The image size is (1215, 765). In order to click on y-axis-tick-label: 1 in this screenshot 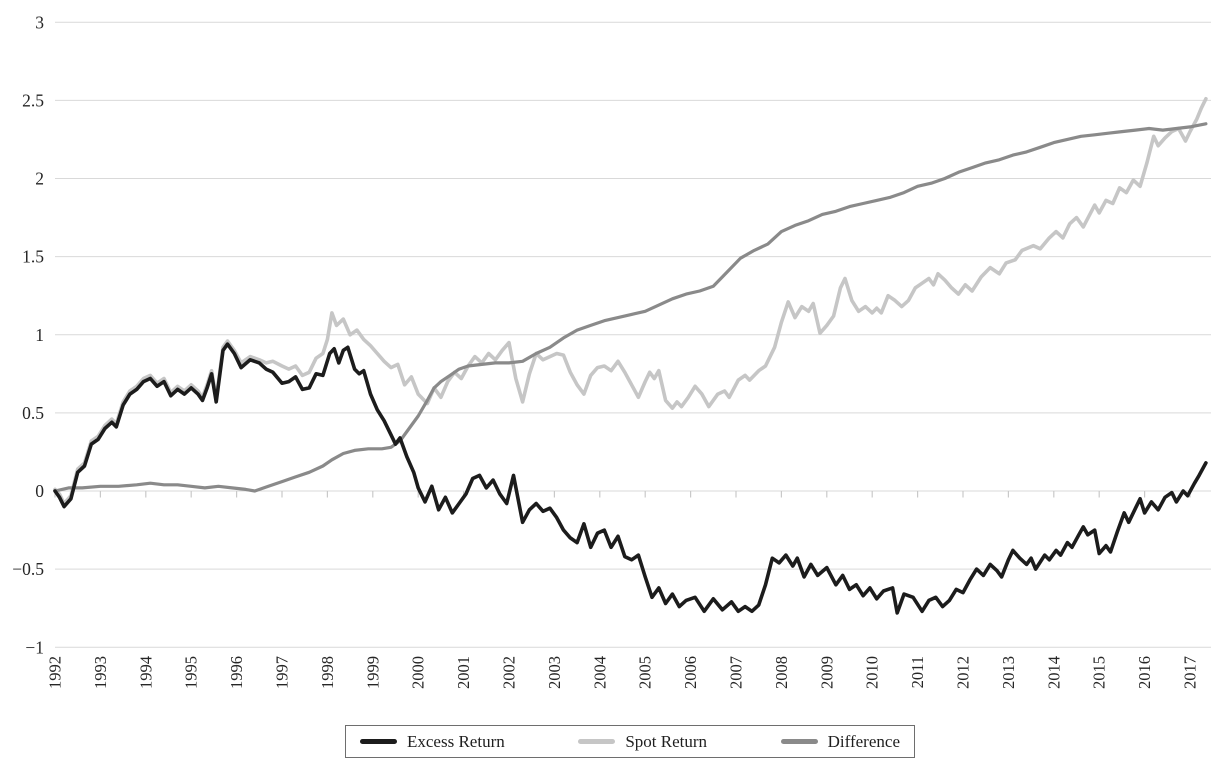, I will do `click(39, 335)`.